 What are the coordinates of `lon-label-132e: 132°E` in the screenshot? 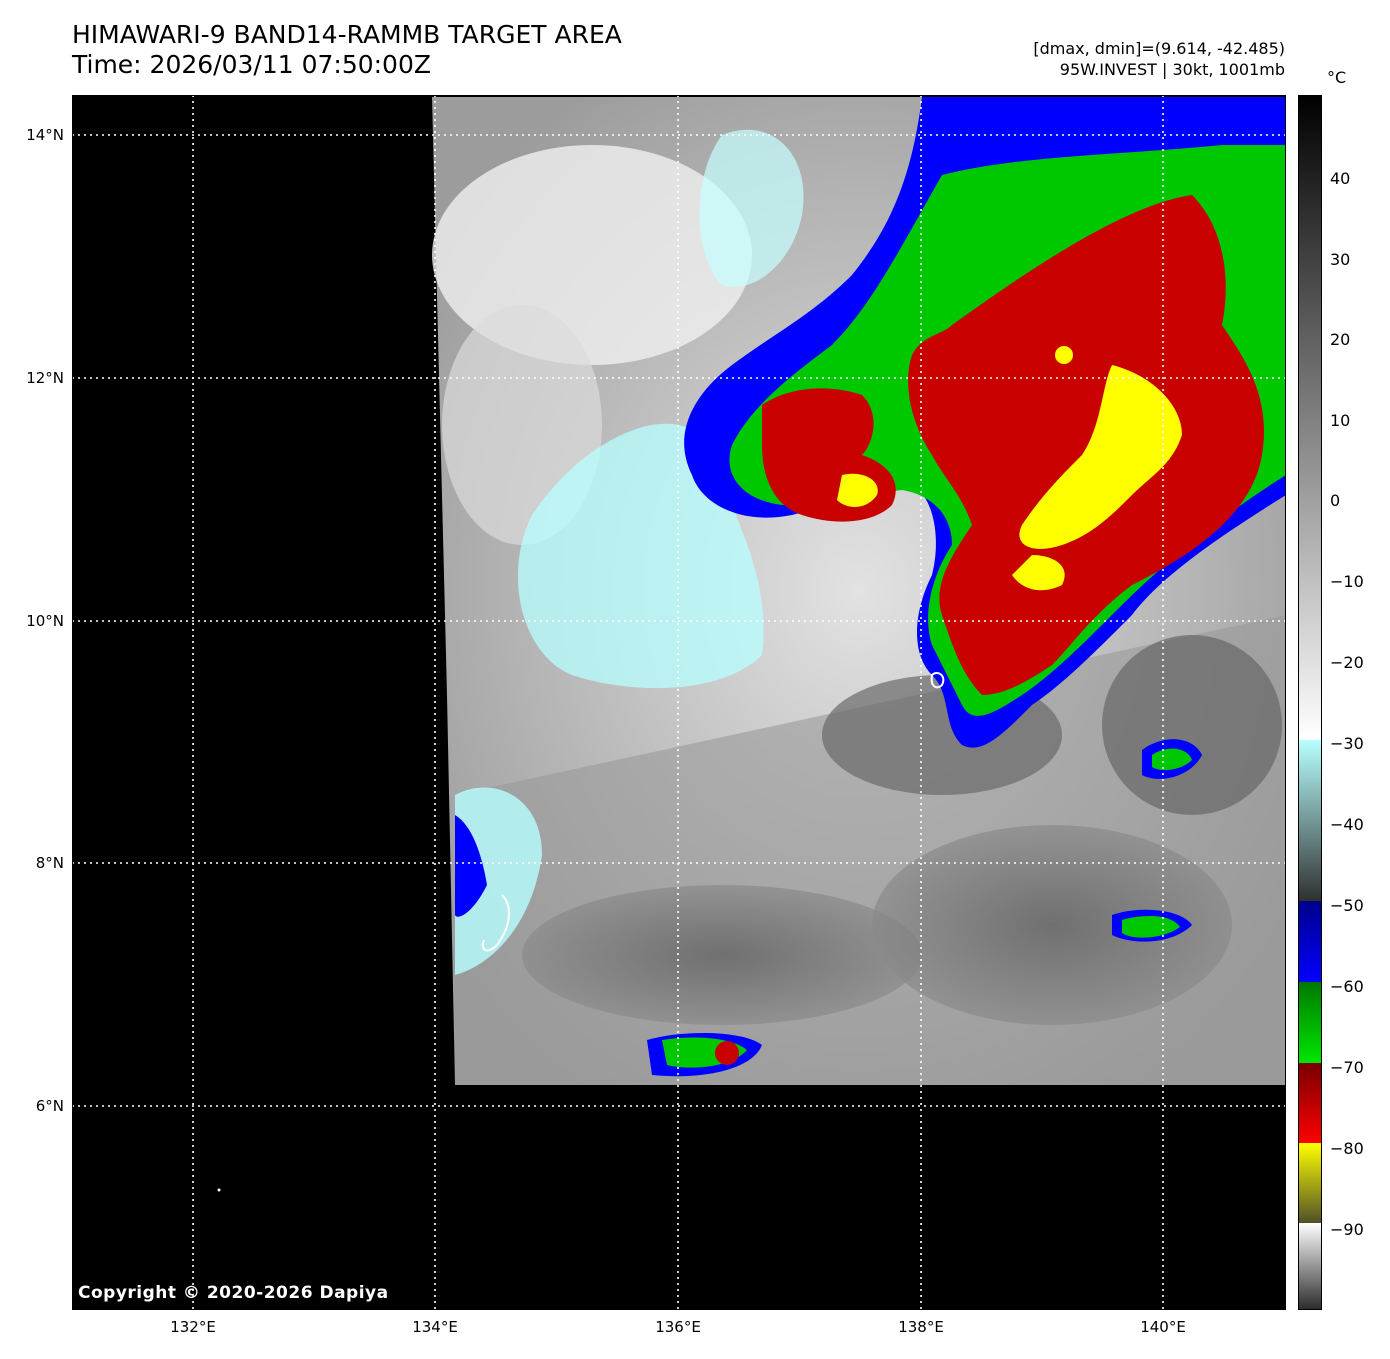 It's located at (193, 1327).